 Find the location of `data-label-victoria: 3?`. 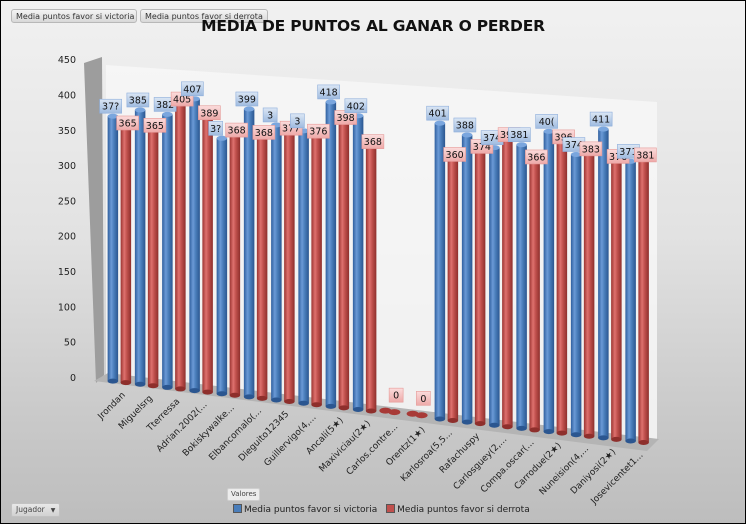

data-label-victoria: 3? is located at coordinates (215, 129).